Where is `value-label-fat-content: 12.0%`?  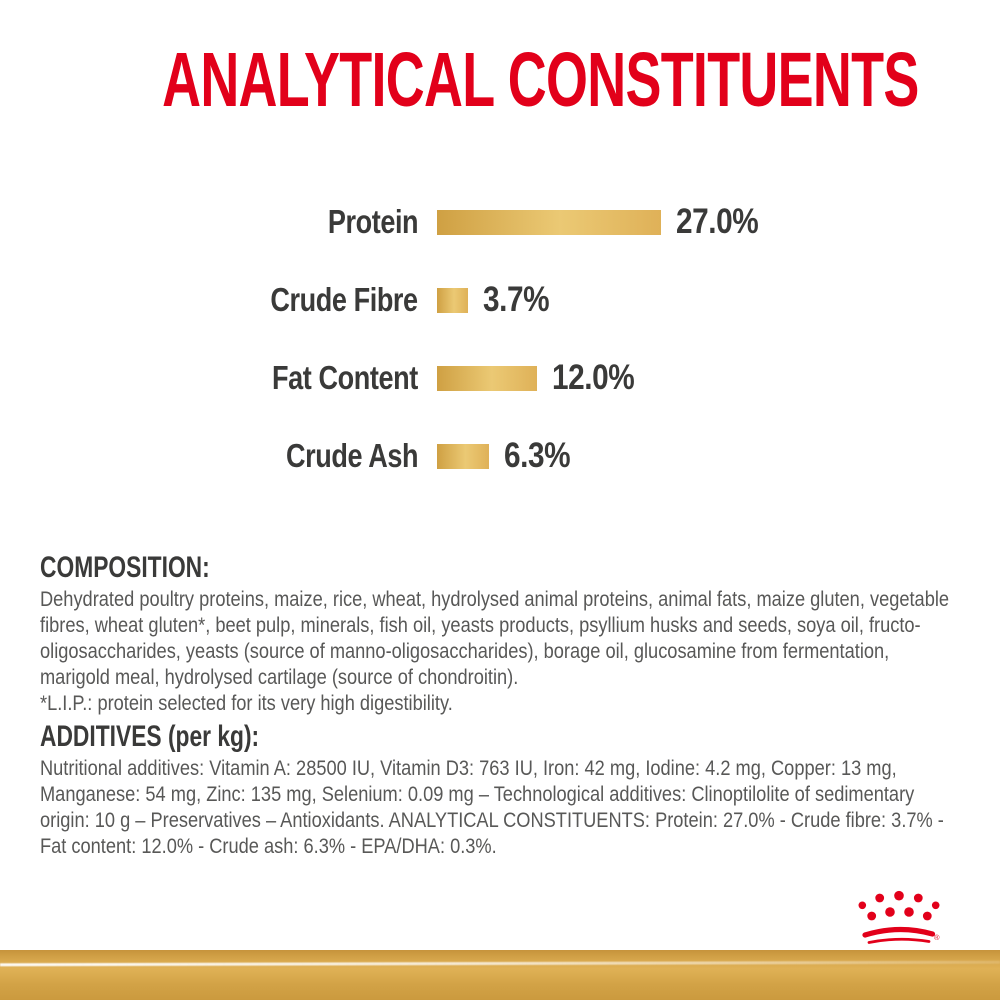 value-label-fat-content: 12.0% is located at coordinates (593, 377).